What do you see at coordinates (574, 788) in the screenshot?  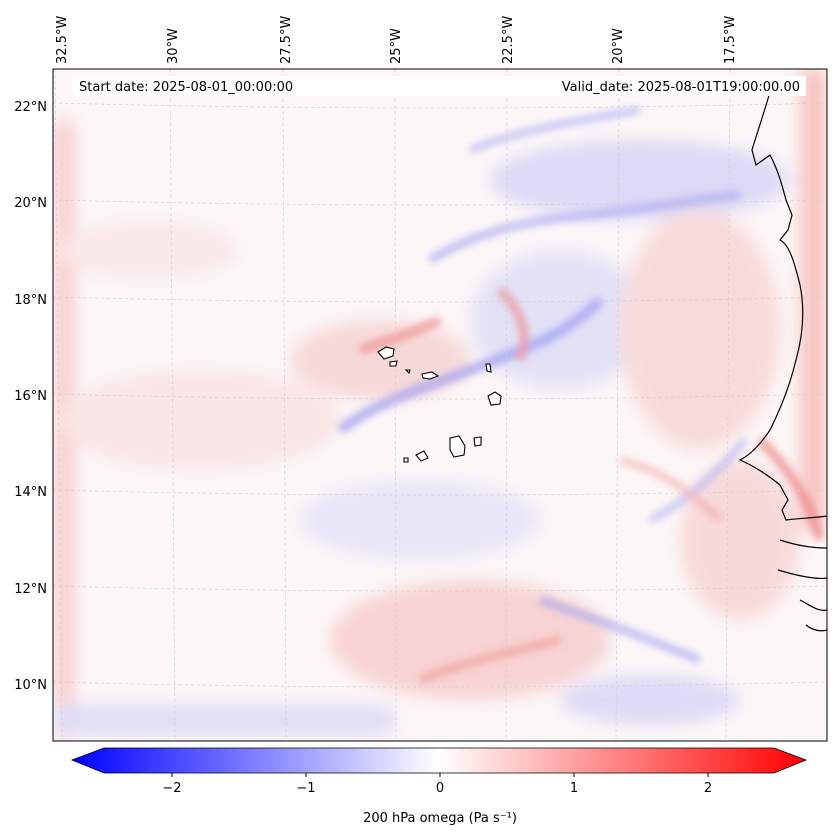 I see `colorbar-tick-label: 1` at bounding box center [574, 788].